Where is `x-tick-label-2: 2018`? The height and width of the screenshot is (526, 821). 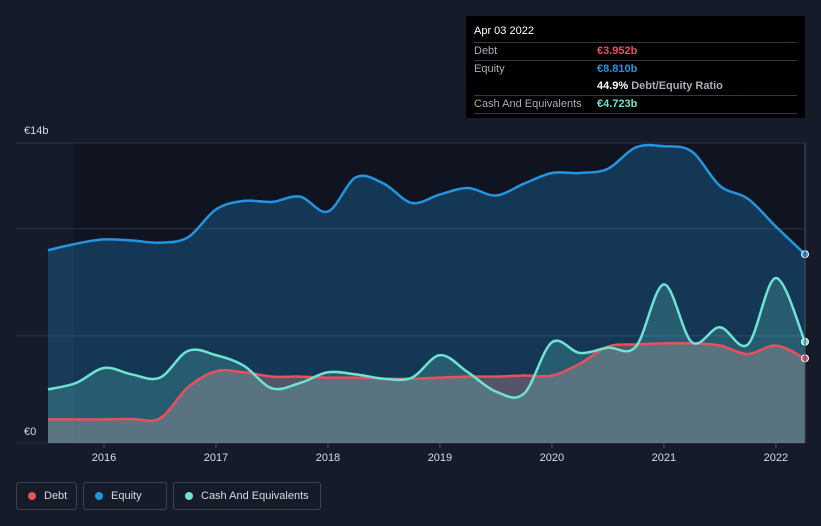
x-tick-label-2: 2018 is located at coordinates (328, 458).